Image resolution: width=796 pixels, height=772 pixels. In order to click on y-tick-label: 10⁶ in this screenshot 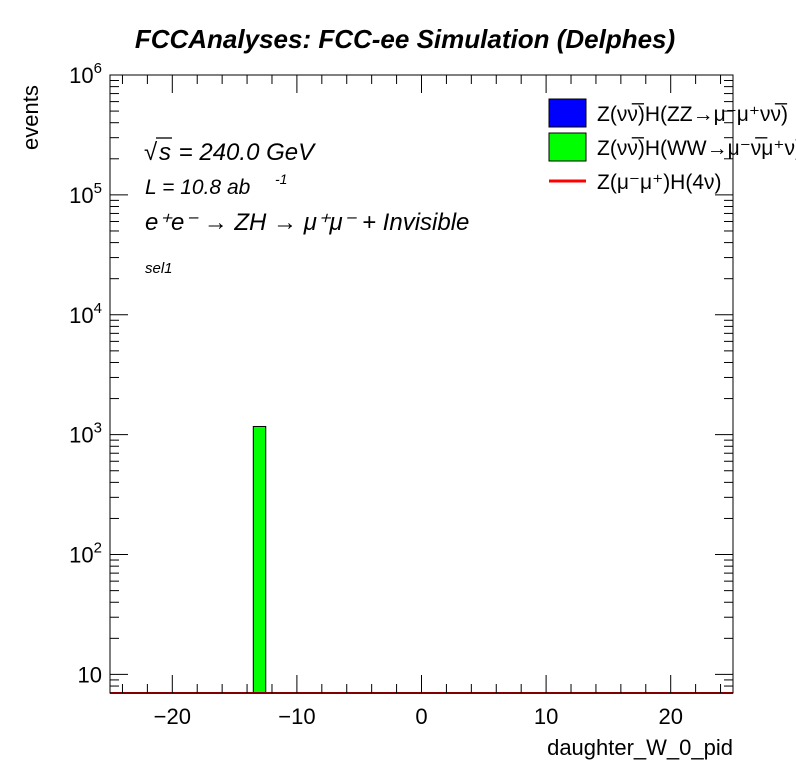, I will do `click(85, 74)`.